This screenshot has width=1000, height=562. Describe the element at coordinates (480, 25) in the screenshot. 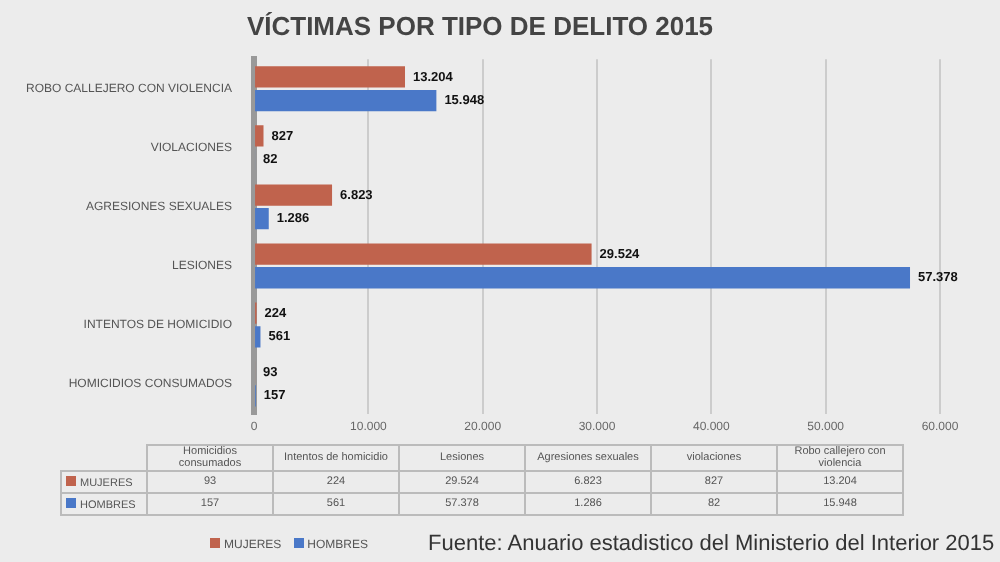

I see `chart-title: VÍCTIMAS POR TIPO DE DELITO 2015` at that location.